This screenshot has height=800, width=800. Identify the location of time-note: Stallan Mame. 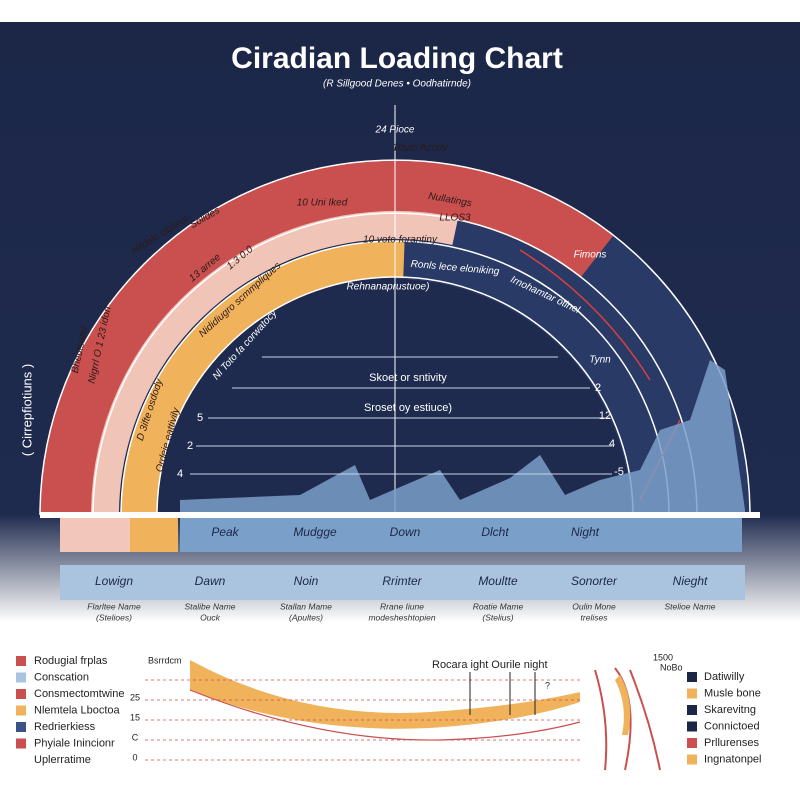
(306, 606).